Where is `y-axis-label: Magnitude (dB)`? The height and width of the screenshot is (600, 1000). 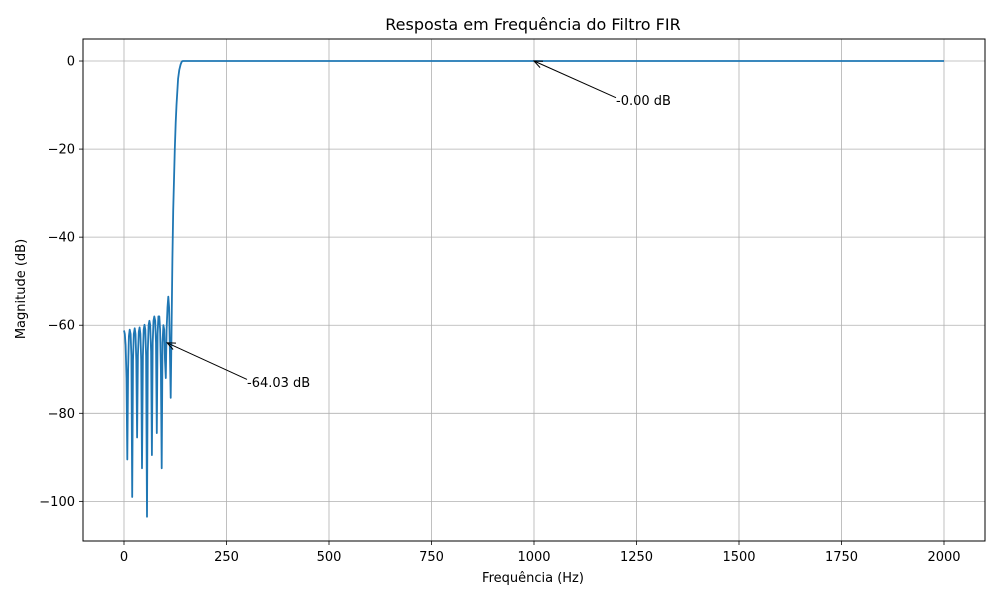 y-axis-label: Magnitude (dB) is located at coordinates (21, 289).